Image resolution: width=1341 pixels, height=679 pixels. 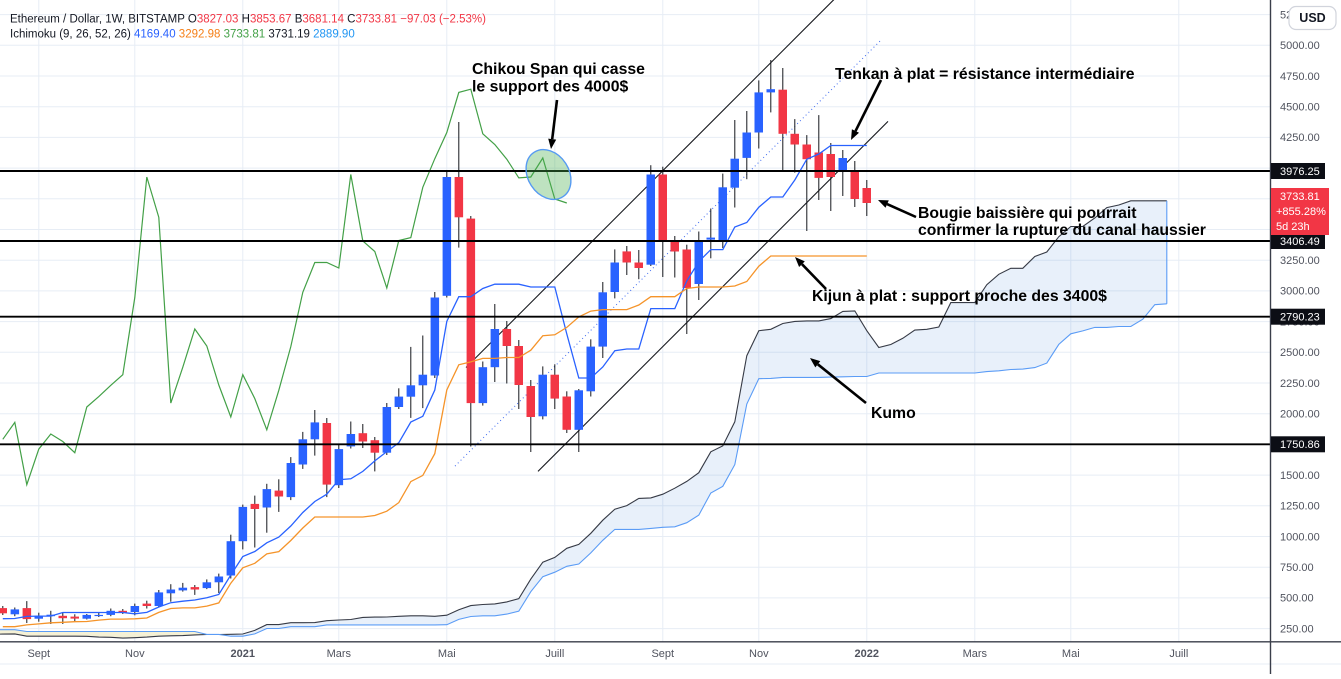 What do you see at coordinates (1027, 213) in the screenshot?
I see `svg-text: Bougie baissière qui pourrait` at bounding box center [1027, 213].